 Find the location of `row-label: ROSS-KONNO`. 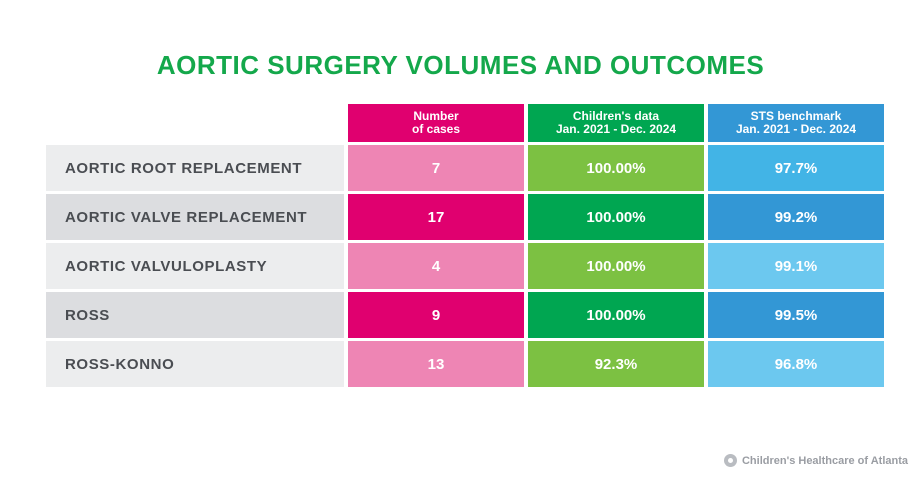

row-label: ROSS-KONNO is located at coordinates (195, 364).